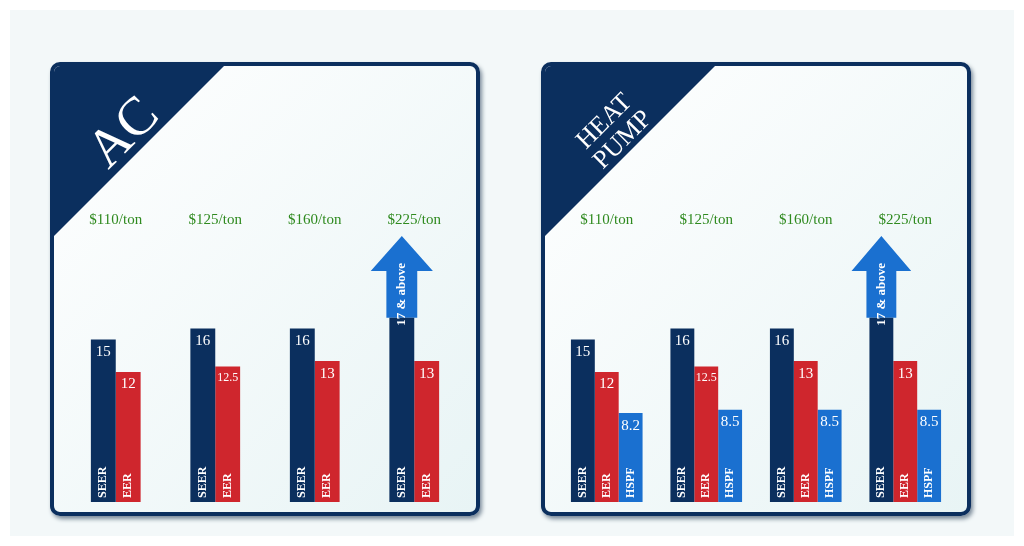 Image resolution: width=1024 pixels, height=546 pixels. I want to click on series-label: HSPF, so click(629, 482).